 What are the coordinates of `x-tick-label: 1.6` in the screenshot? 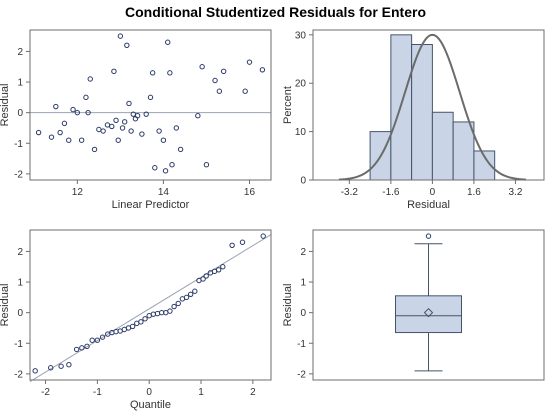 It's located at (474, 192).